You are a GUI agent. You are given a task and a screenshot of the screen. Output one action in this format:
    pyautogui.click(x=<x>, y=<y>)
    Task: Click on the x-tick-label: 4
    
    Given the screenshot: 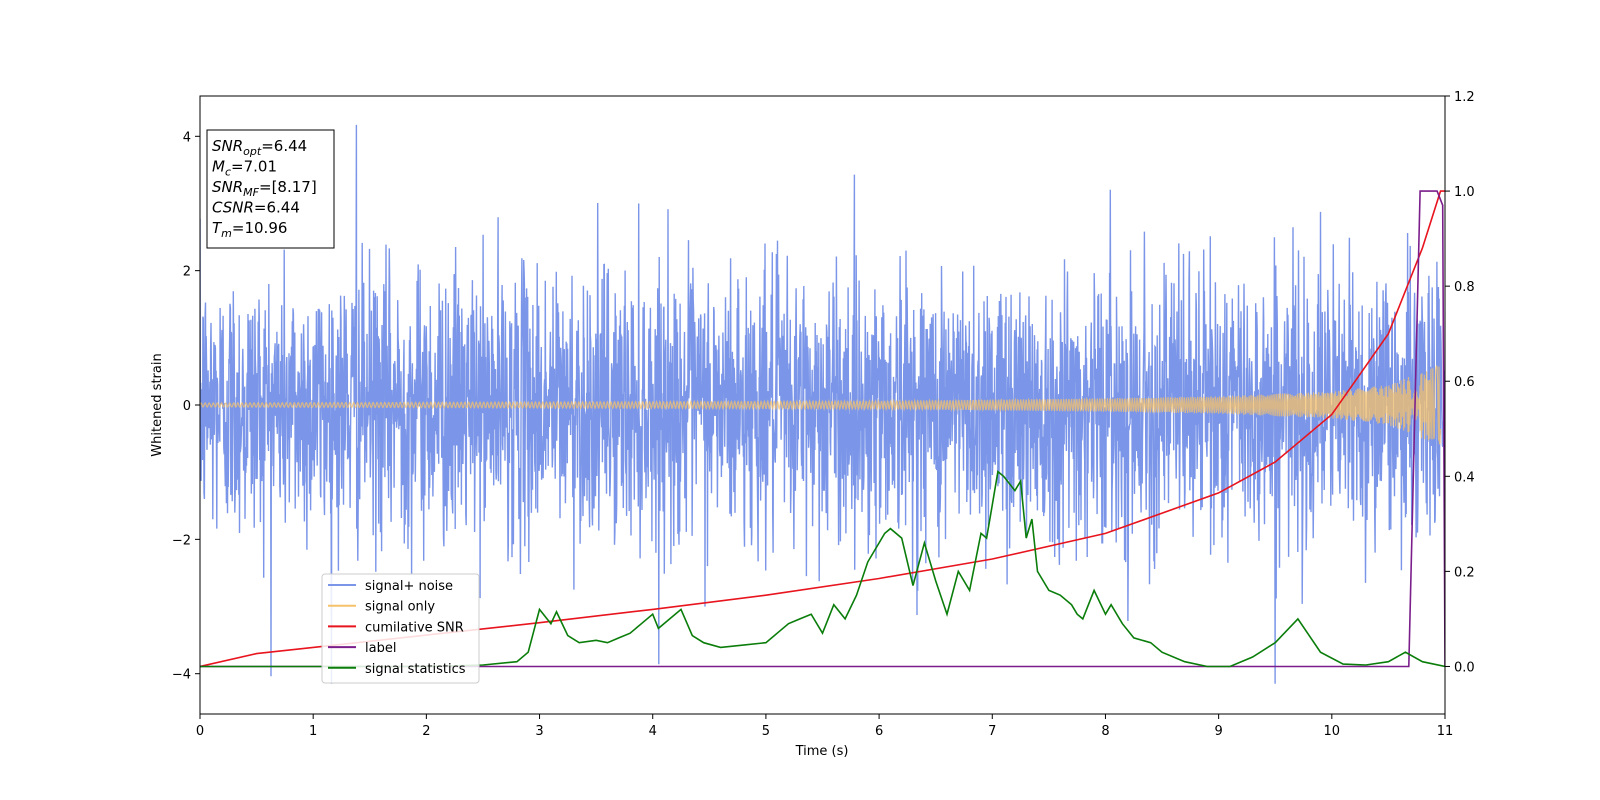 What is the action you would take?
    pyautogui.click(x=653, y=731)
    